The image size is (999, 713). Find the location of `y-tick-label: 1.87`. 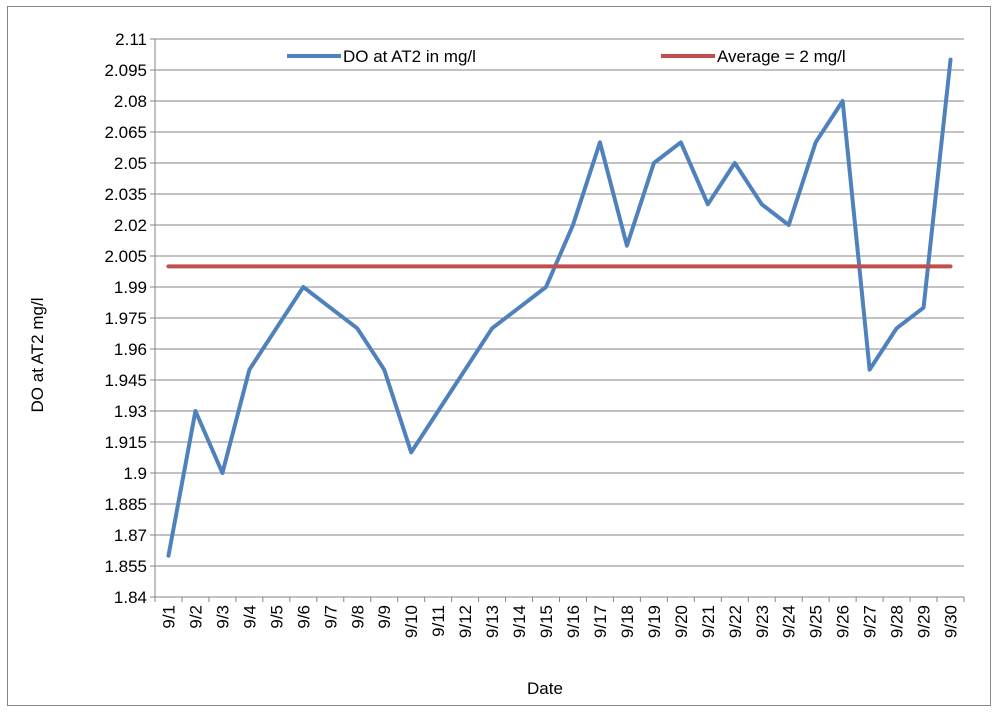

y-tick-label: 1.87 is located at coordinates (130, 535).